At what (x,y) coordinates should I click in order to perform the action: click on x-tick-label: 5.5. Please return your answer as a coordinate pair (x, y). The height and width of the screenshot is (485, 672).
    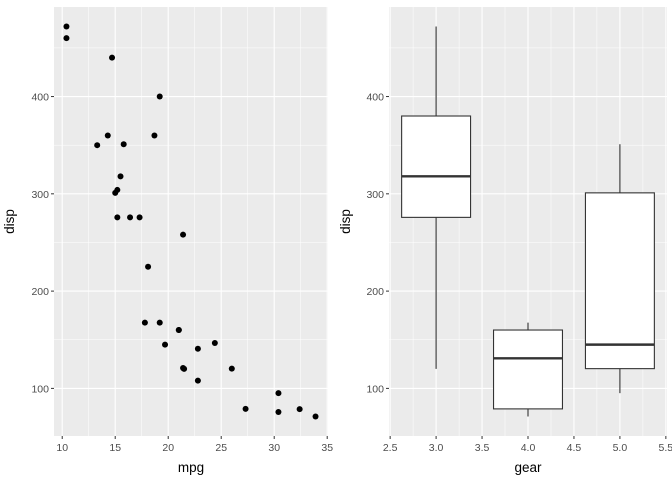
    Looking at the image, I should click on (665, 448).